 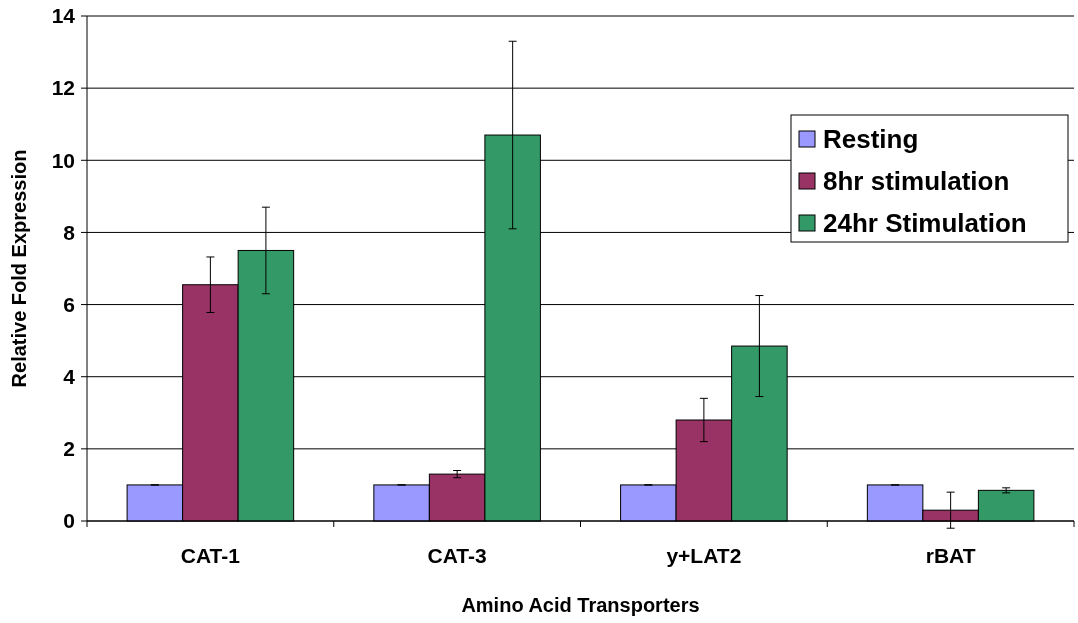 What do you see at coordinates (63, 88) in the screenshot?
I see `y-tick-label: 12` at bounding box center [63, 88].